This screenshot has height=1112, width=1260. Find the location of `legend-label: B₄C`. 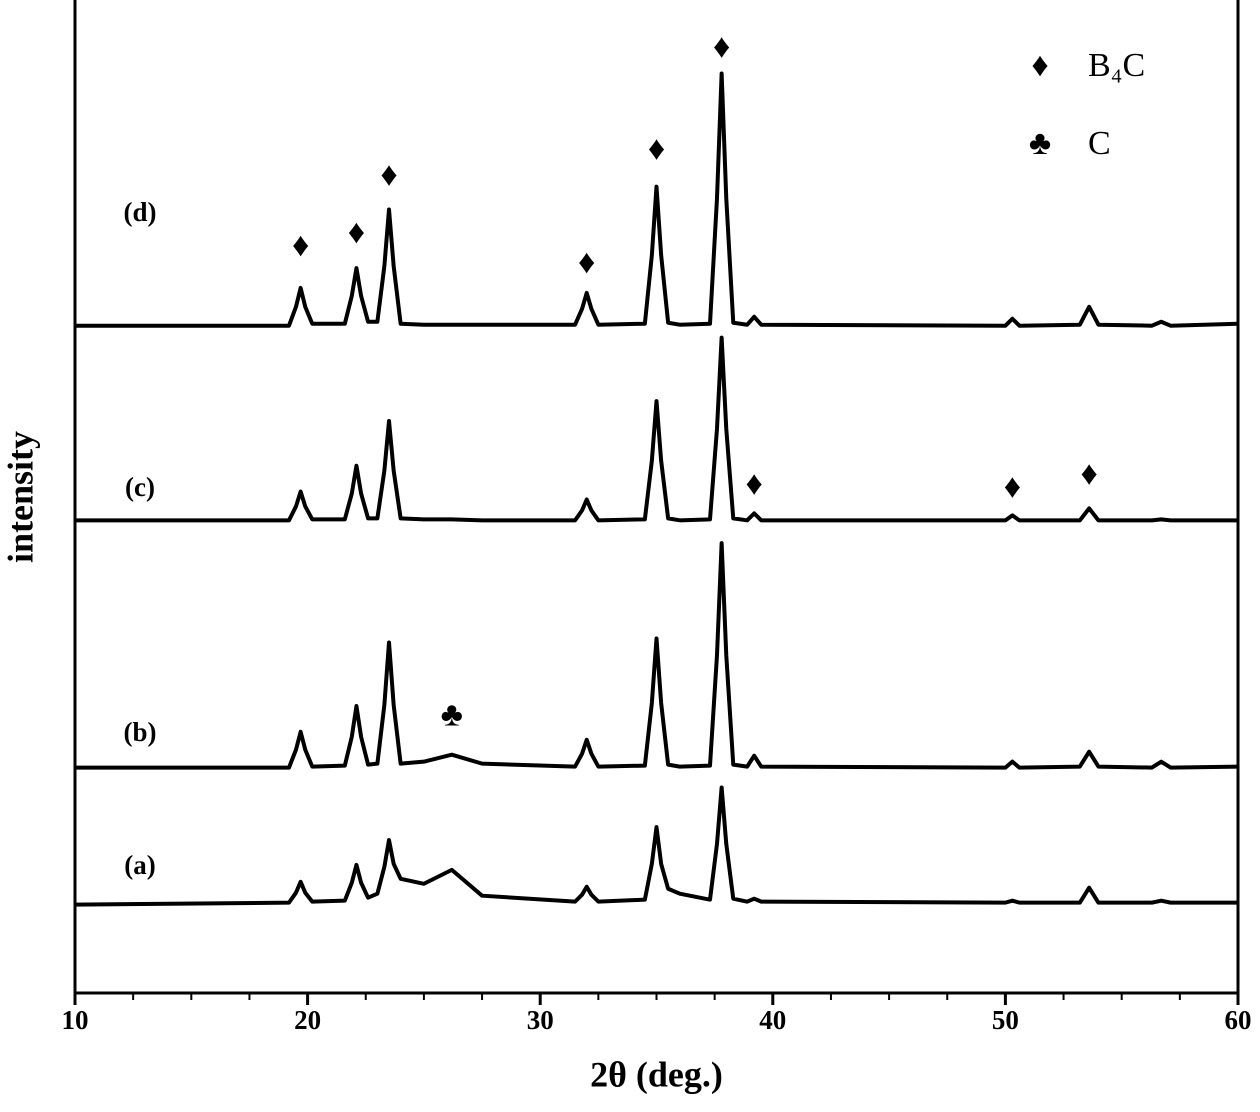

legend-label: B₄C is located at coordinates (1116, 65).